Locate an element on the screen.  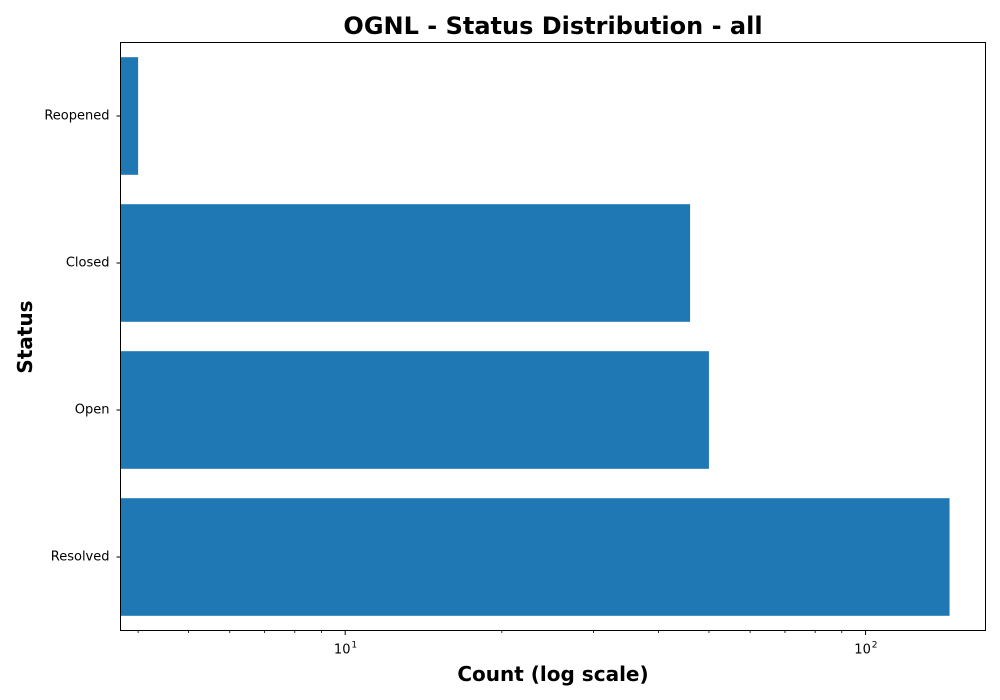
x-axis-label: Count (log scale) is located at coordinates (552, 674).